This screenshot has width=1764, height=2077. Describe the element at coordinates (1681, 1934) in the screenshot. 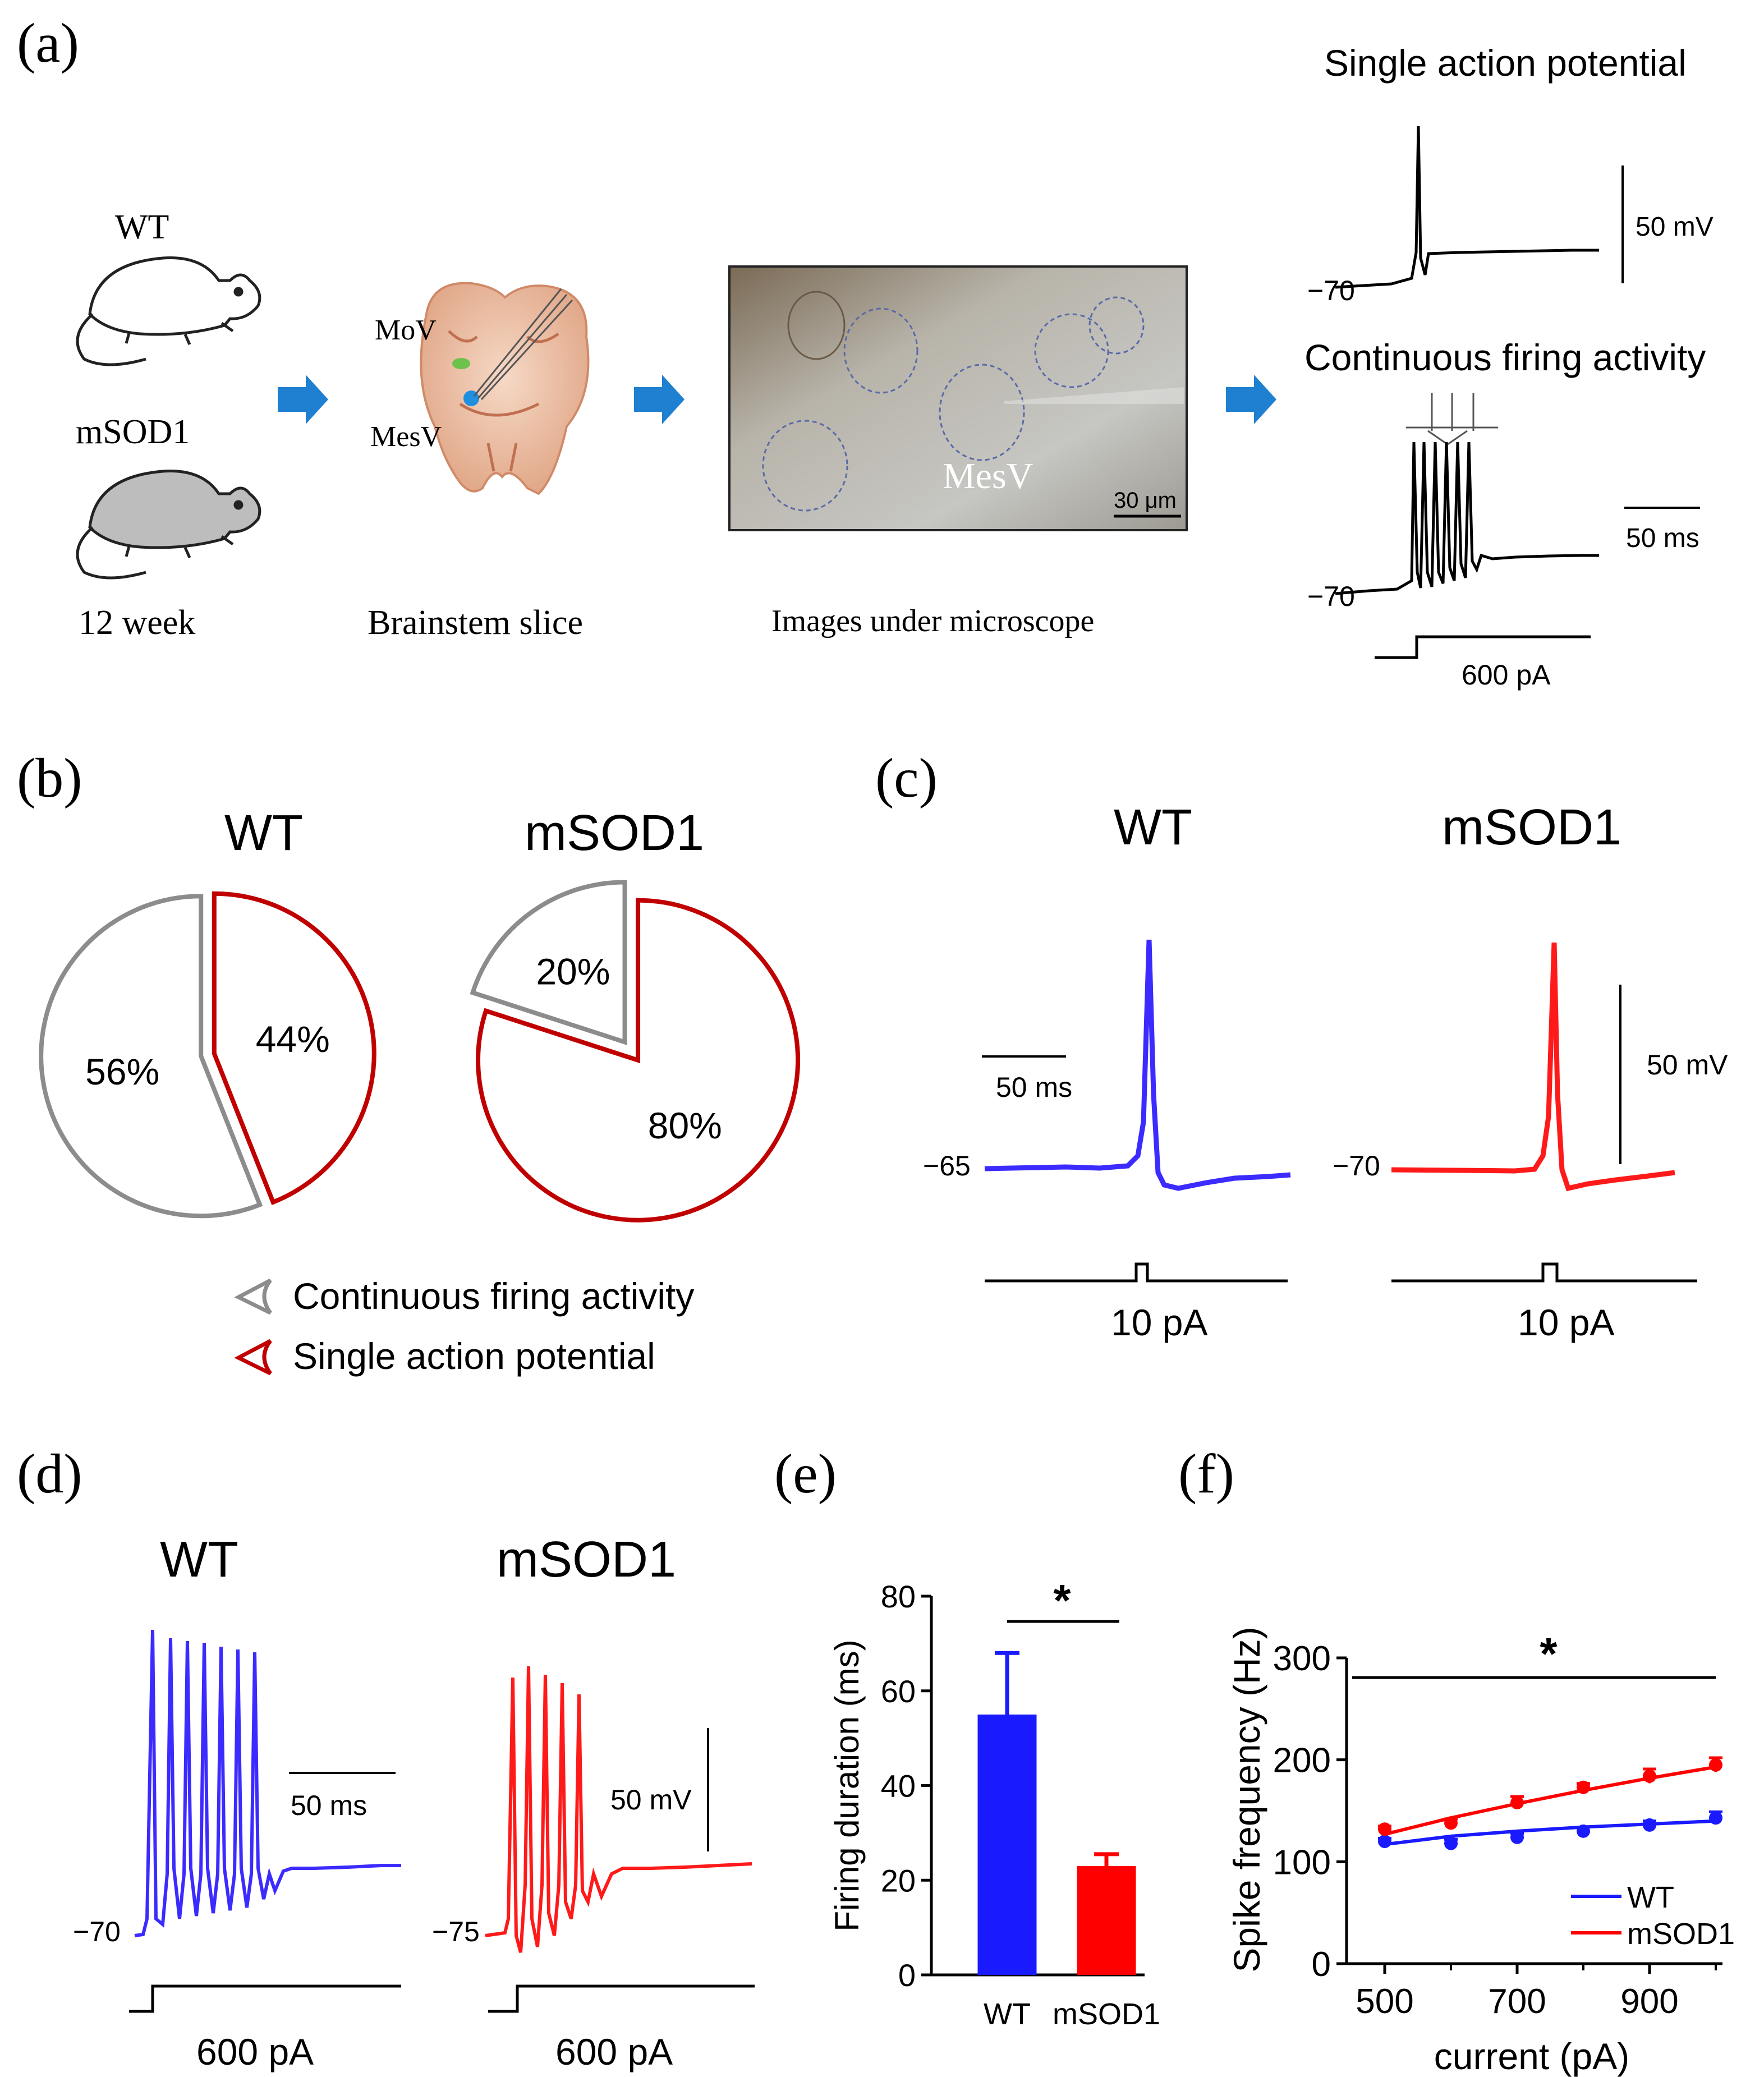

I see `f-legend-label: mSOD1` at that location.